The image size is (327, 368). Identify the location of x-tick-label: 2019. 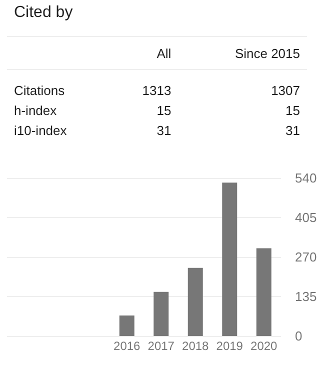
(230, 346).